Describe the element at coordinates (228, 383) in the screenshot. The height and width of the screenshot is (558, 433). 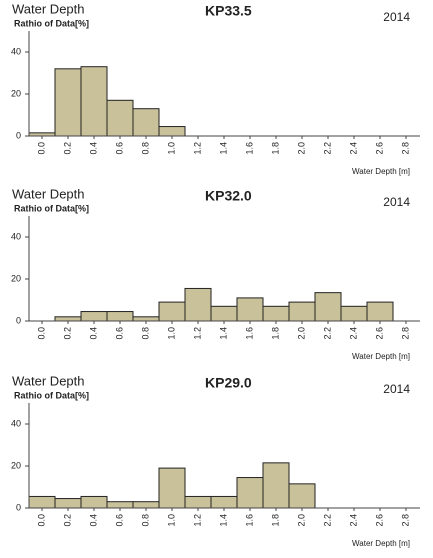
I see `chart-title: KP29.0` at that location.